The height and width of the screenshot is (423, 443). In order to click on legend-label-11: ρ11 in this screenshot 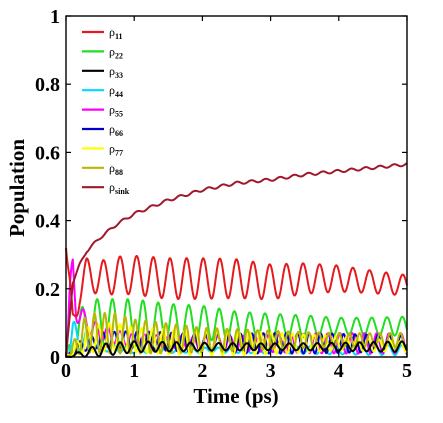, I will do `click(116, 33)`.